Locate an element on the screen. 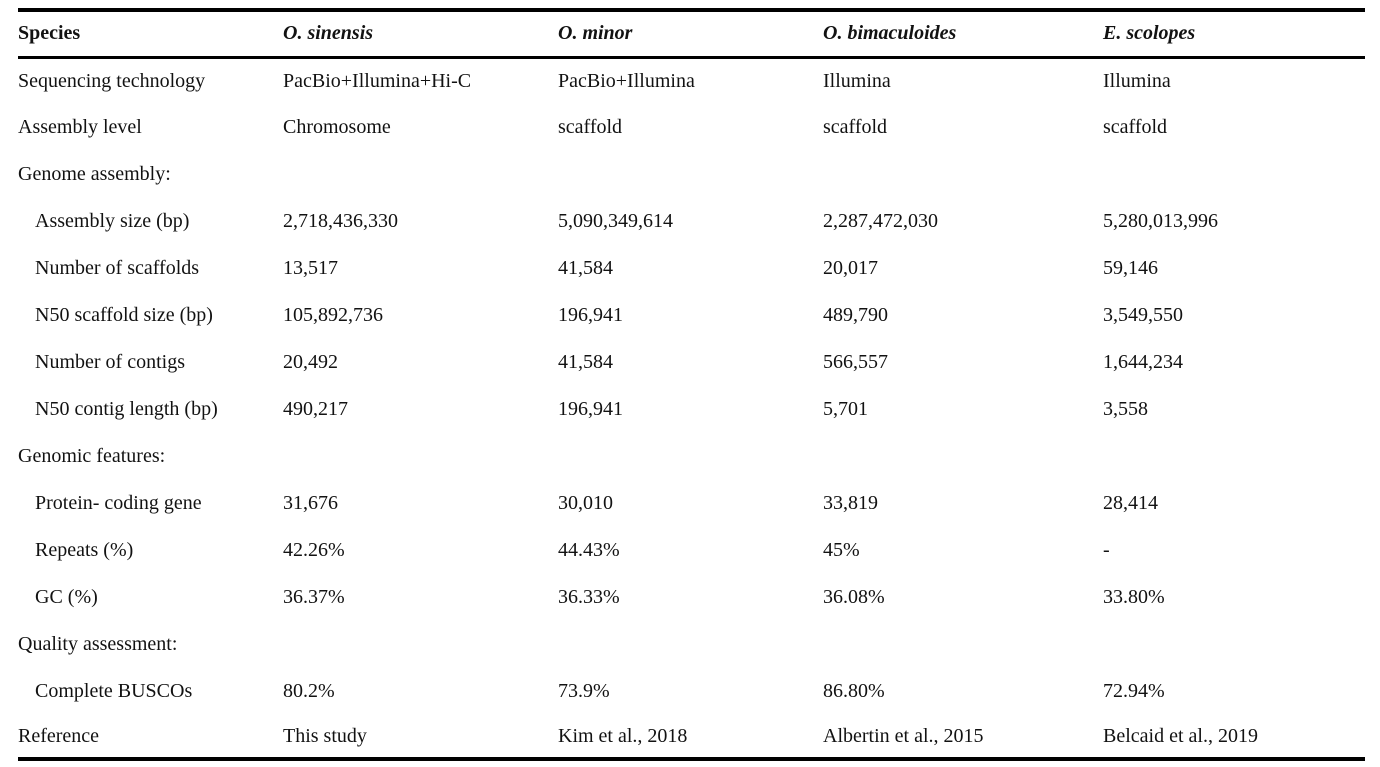  cell-value: 3,549,550 is located at coordinates (1143, 315).